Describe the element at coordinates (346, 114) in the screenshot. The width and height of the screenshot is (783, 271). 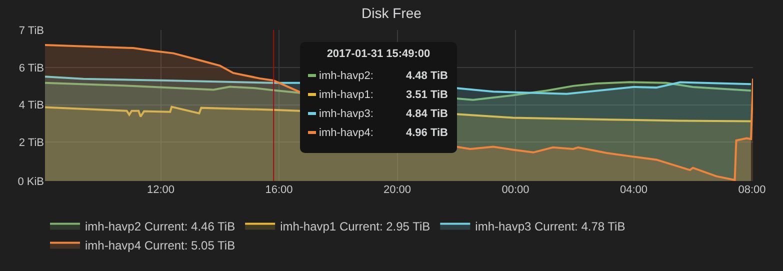
I see `annotation: imh-havp3:` at that location.